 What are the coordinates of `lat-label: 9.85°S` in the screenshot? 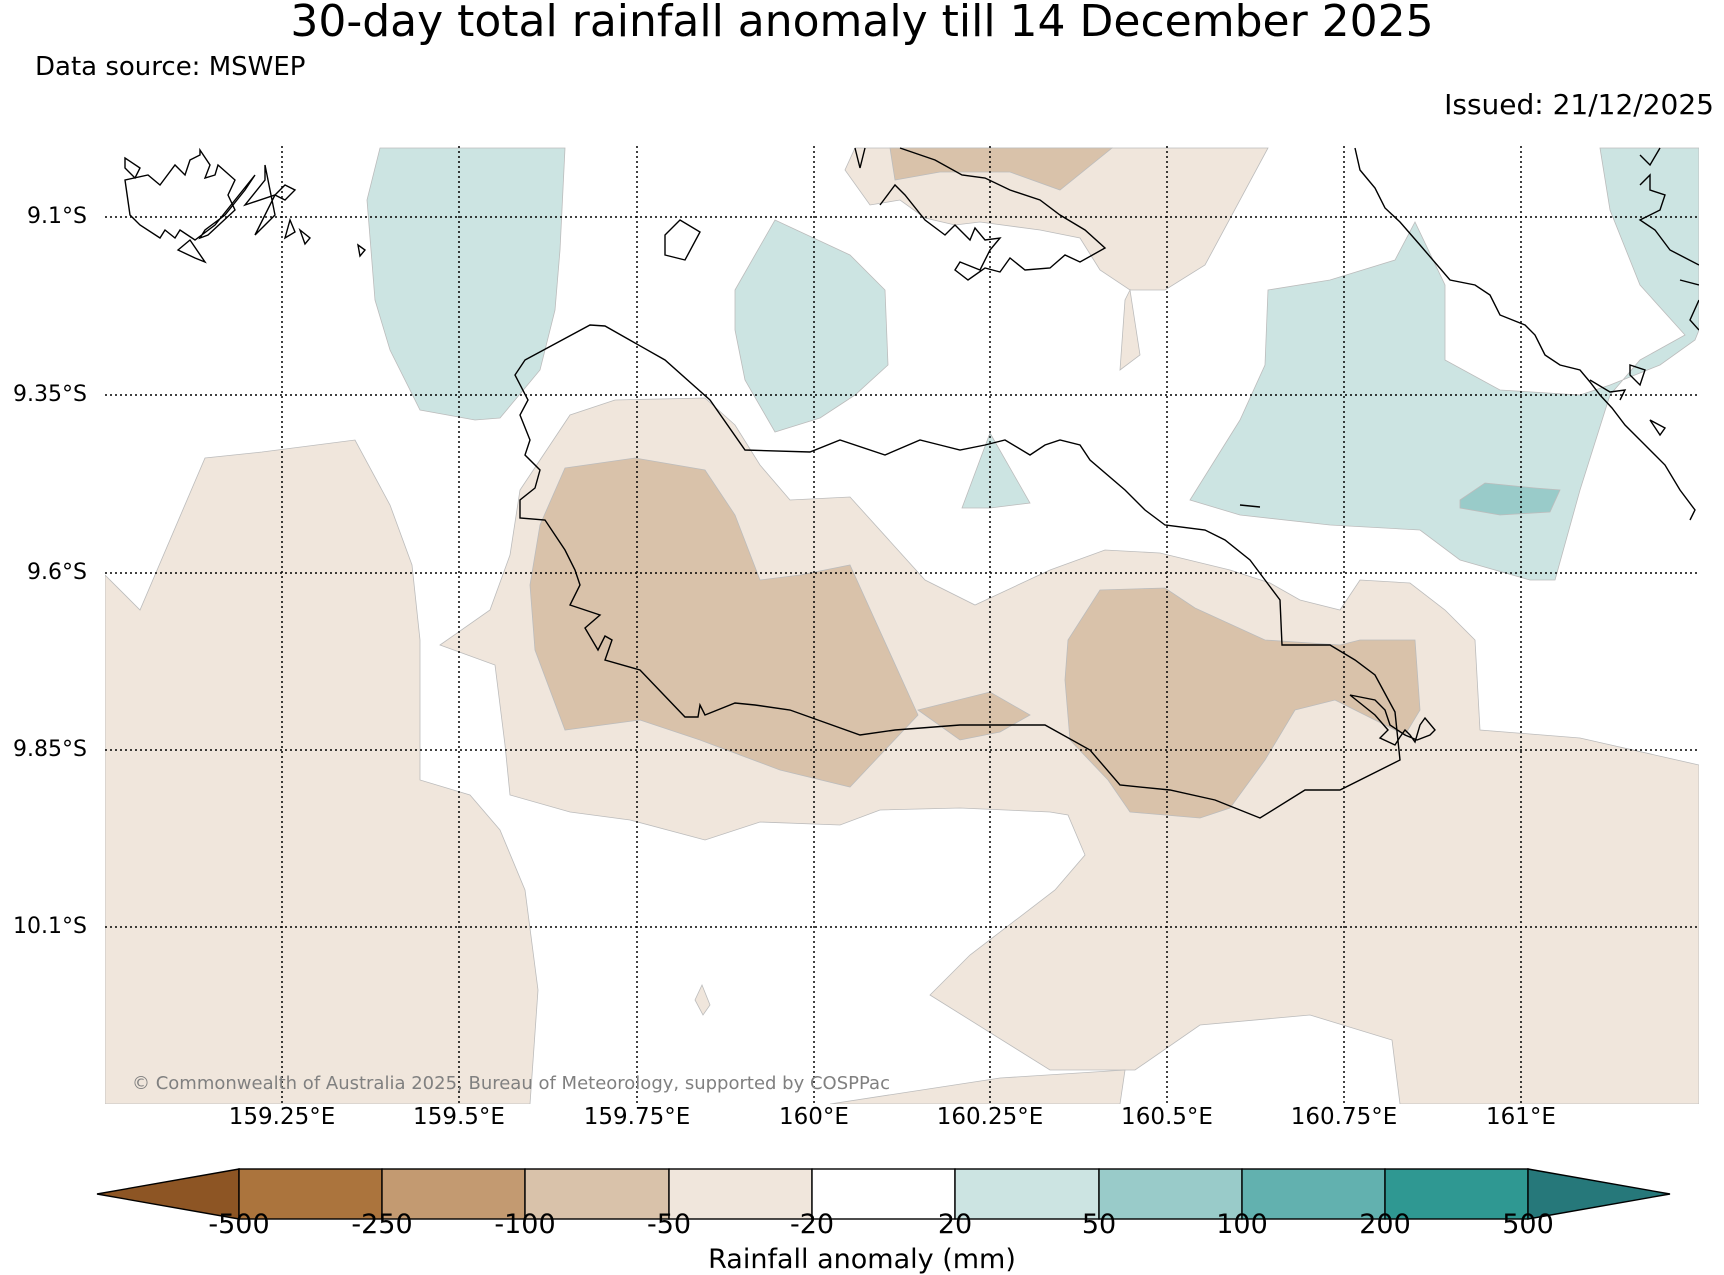 It's located at (50, 749).